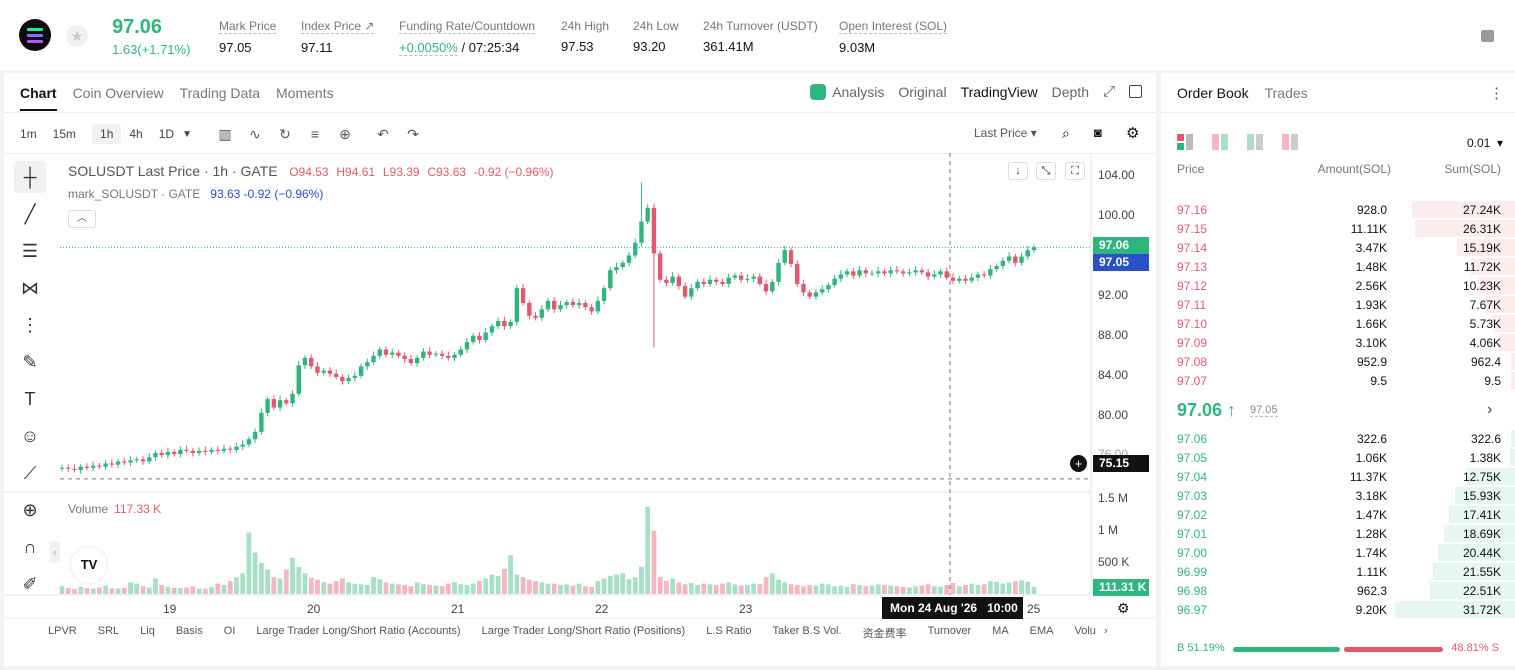 The image size is (1515, 670). I want to click on tab-trading-data: Trading Data, so click(220, 93).